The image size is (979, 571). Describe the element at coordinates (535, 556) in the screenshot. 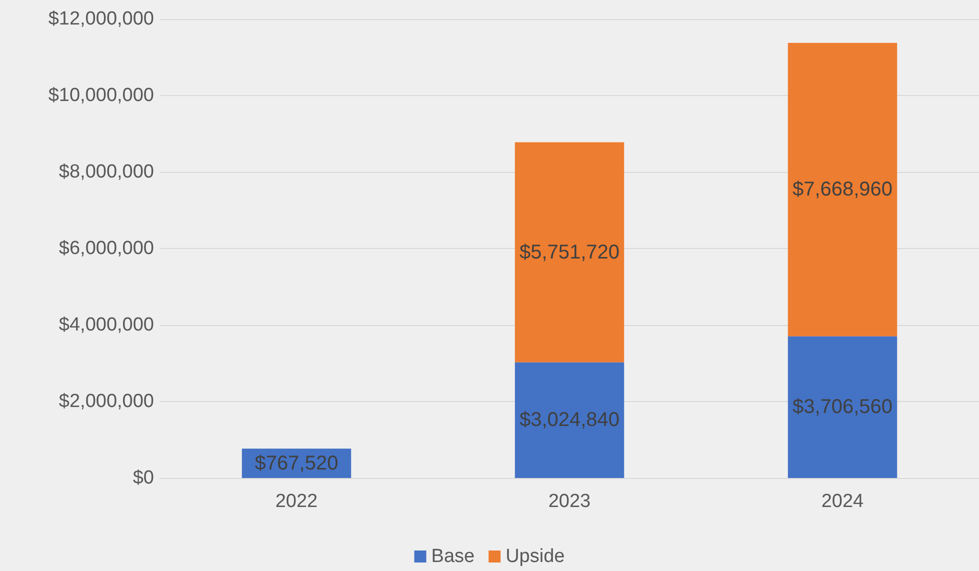

I see `legend-label: Upside` at that location.